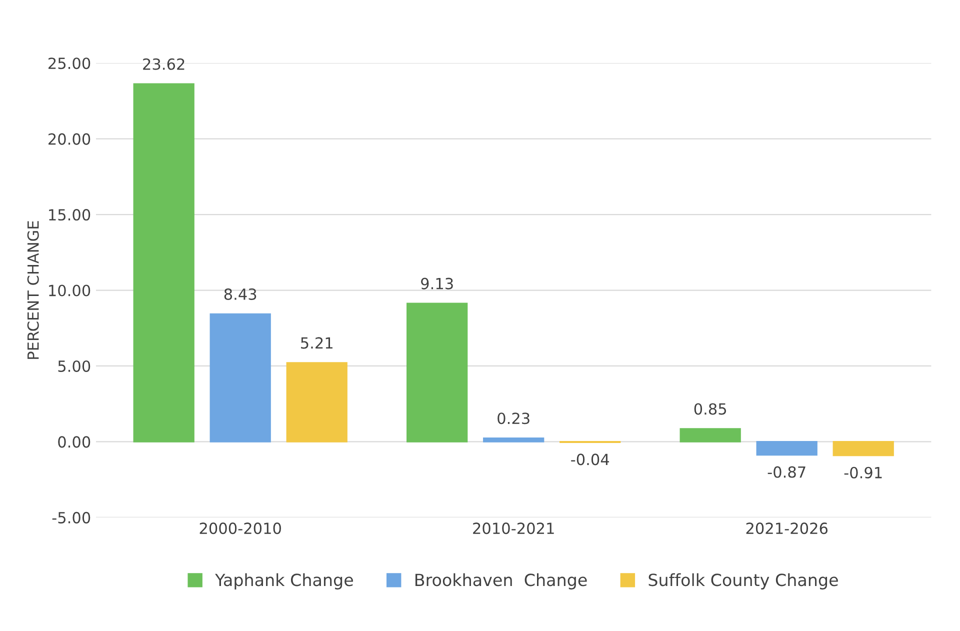 Image resolution: width=960 pixels, height=631 pixels. I want to click on y-tick-label: 0.00, so click(74, 442).